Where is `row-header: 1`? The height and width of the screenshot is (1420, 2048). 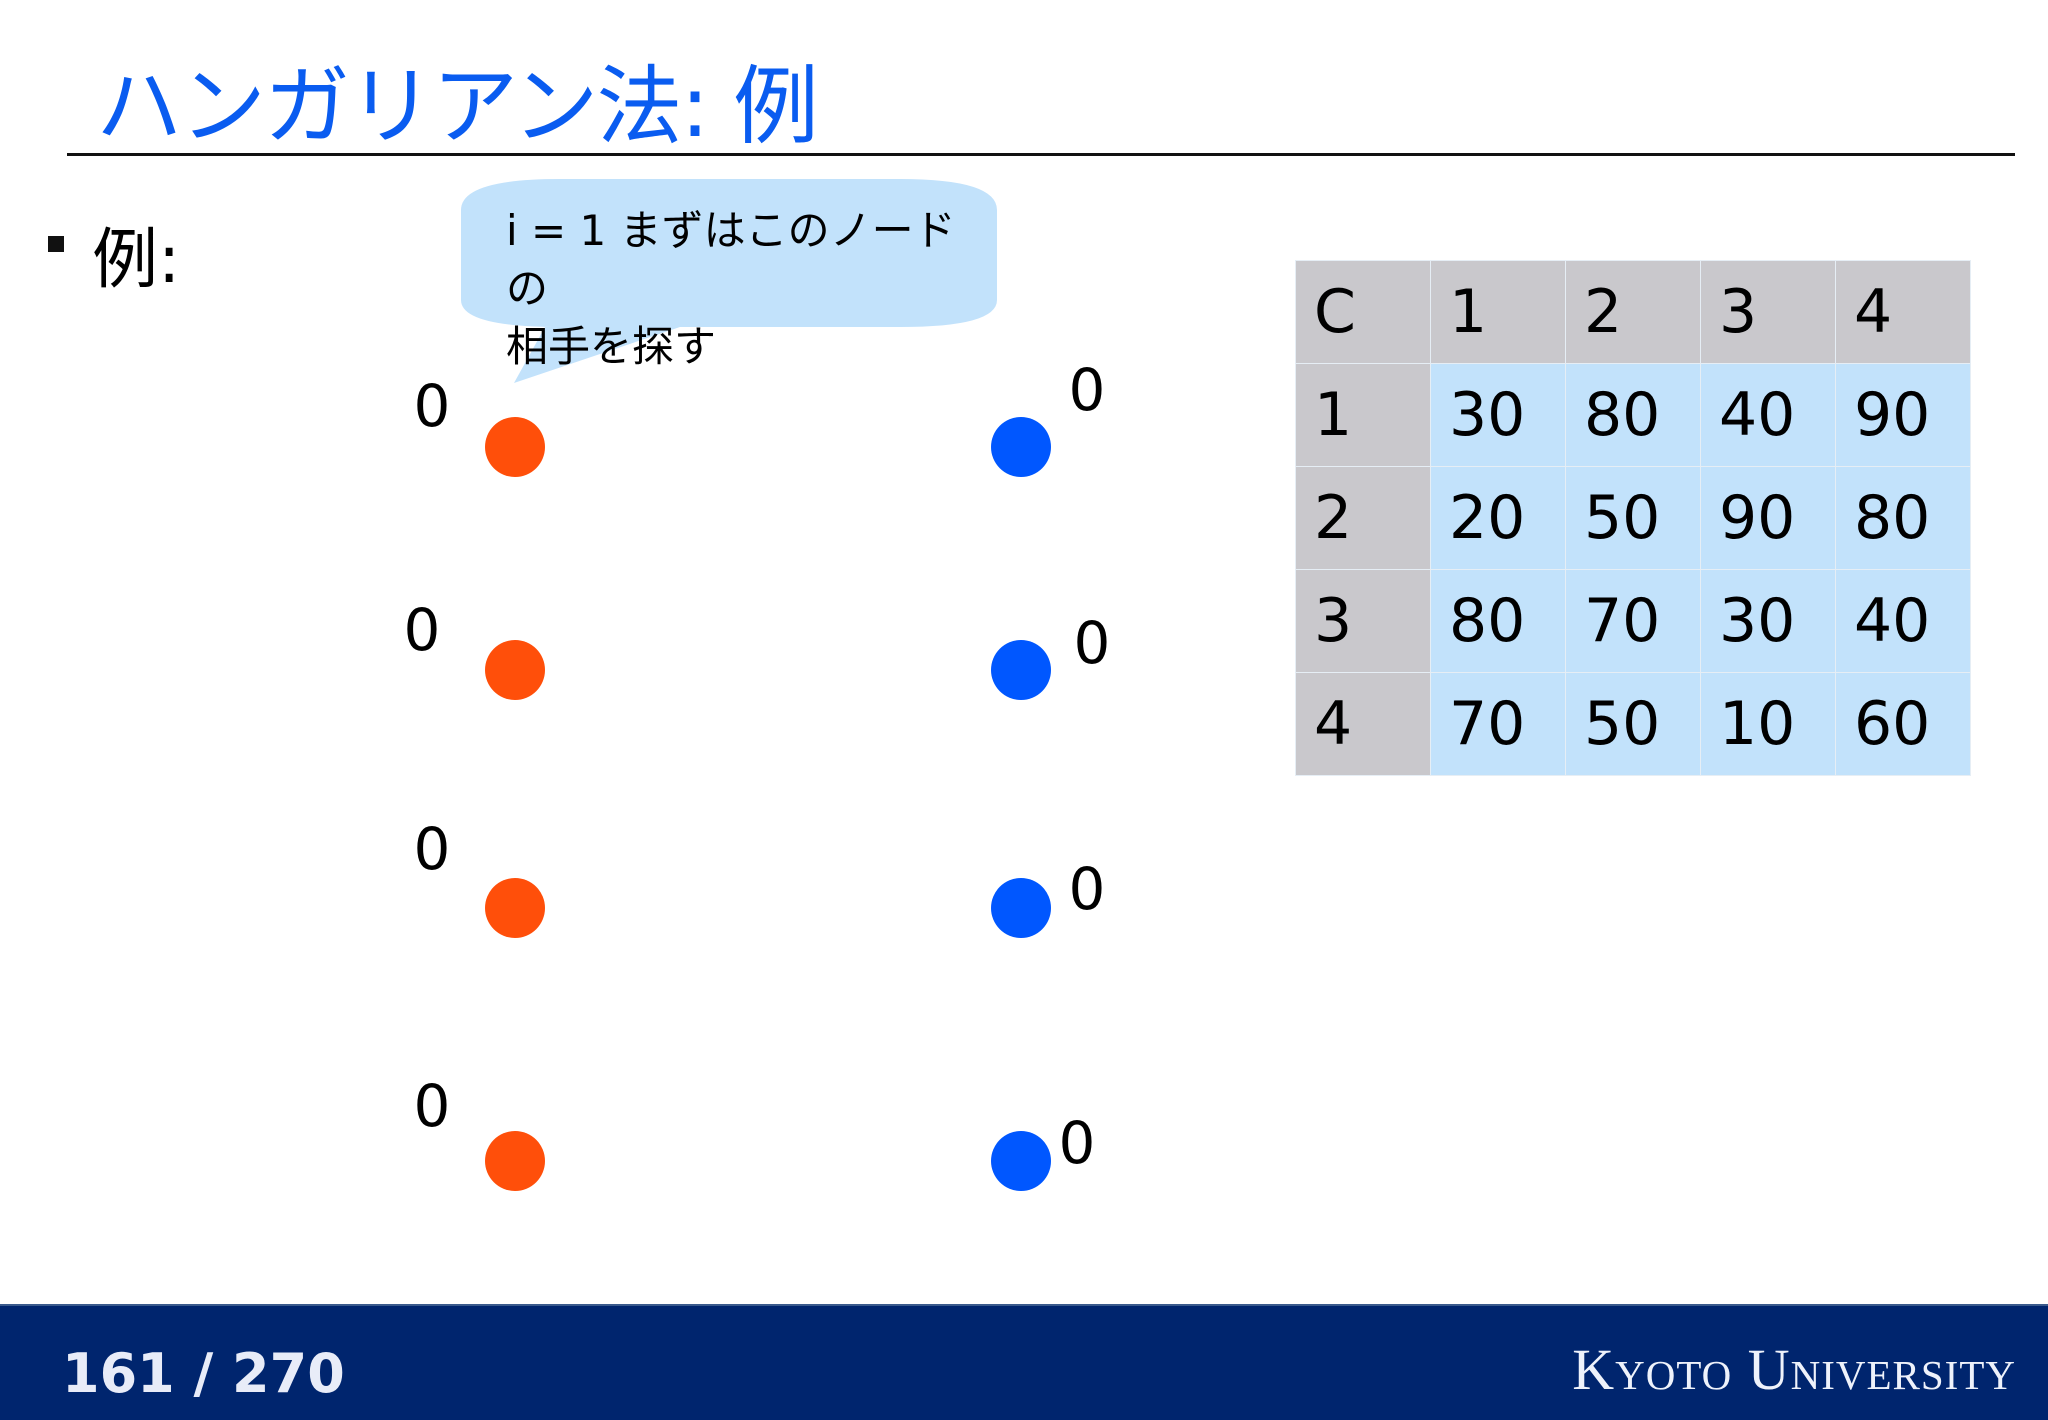
row-header: 1 is located at coordinates (1363, 415).